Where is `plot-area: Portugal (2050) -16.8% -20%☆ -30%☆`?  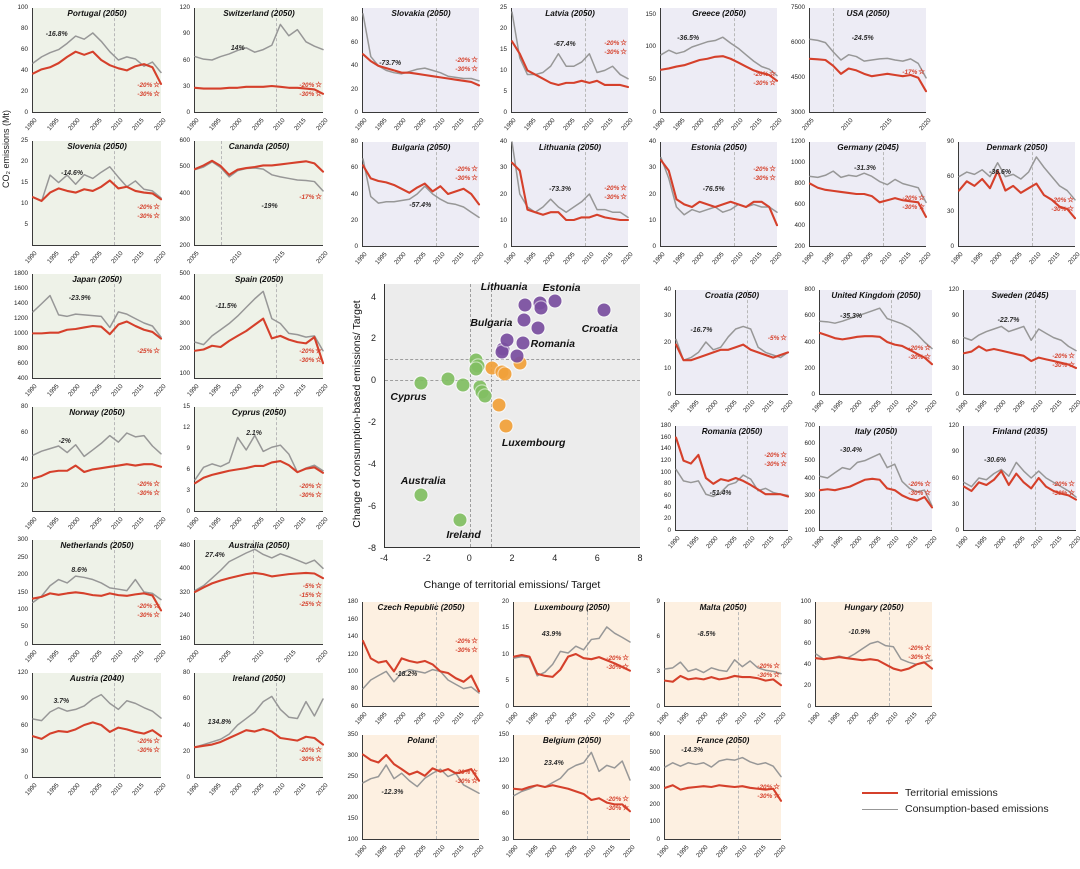 plot-area: Portugal (2050) -16.8% -20%☆ -30%☆ is located at coordinates (96, 60).